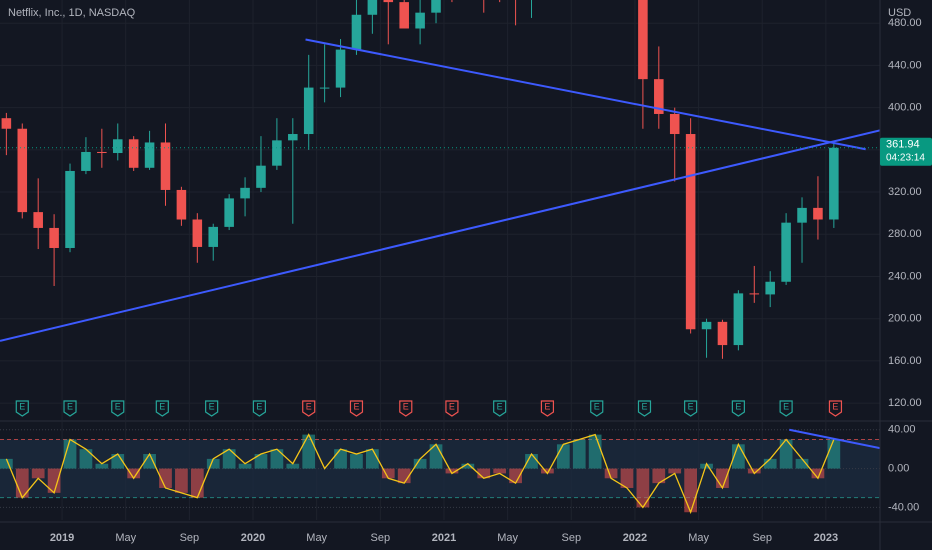 This screenshot has height=550, width=932. What do you see at coordinates (698, 538) in the screenshot?
I see `x-tick-label: May` at bounding box center [698, 538].